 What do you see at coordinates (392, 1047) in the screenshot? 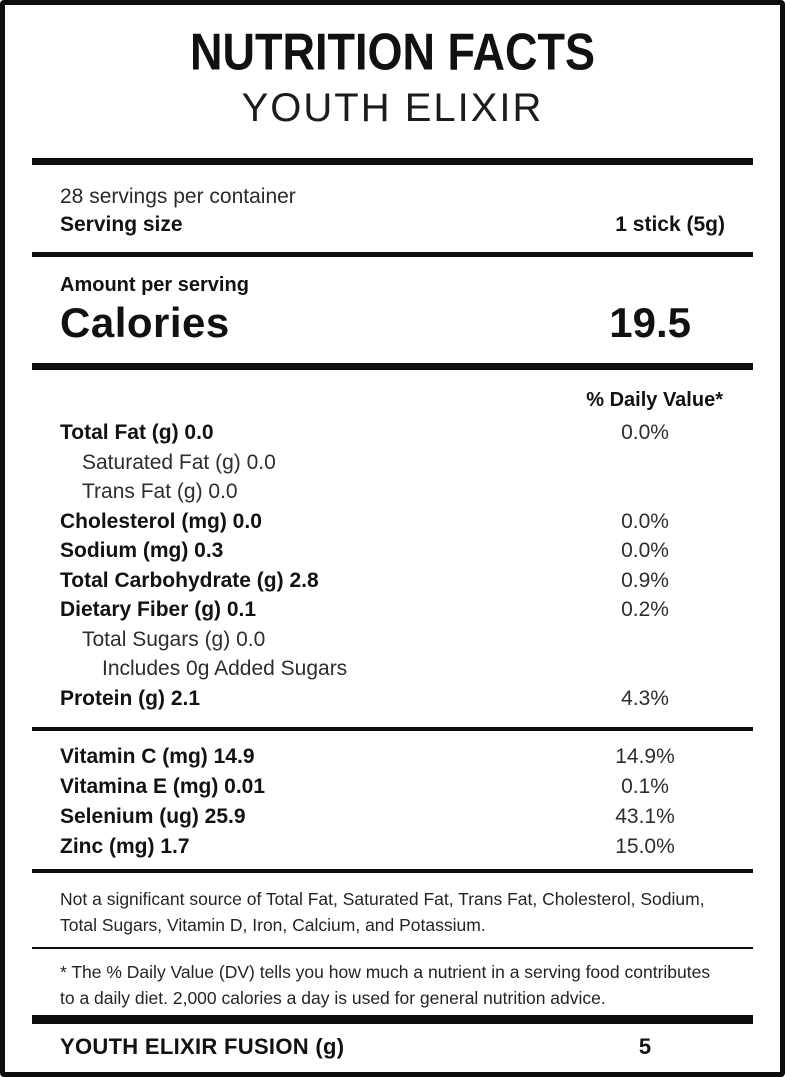
I see `footer-row: YOUTH ELIXIR FUSION (g) 5` at bounding box center [392, 1047].